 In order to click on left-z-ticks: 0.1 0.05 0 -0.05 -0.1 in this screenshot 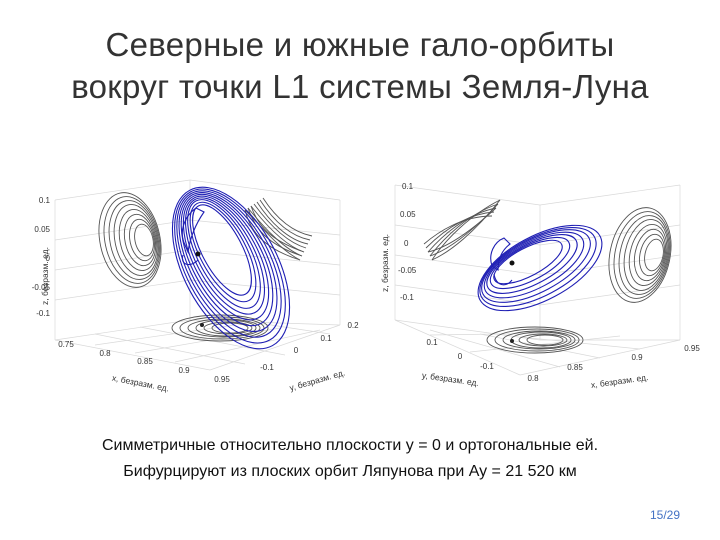, I will do `click(41, 257)`.